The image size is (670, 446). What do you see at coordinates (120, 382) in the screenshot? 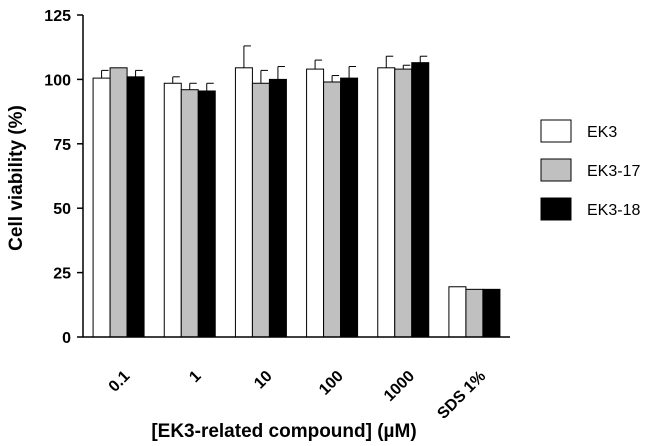
I see `x-tick-label: 0.1` at bounding box center [120, 382].